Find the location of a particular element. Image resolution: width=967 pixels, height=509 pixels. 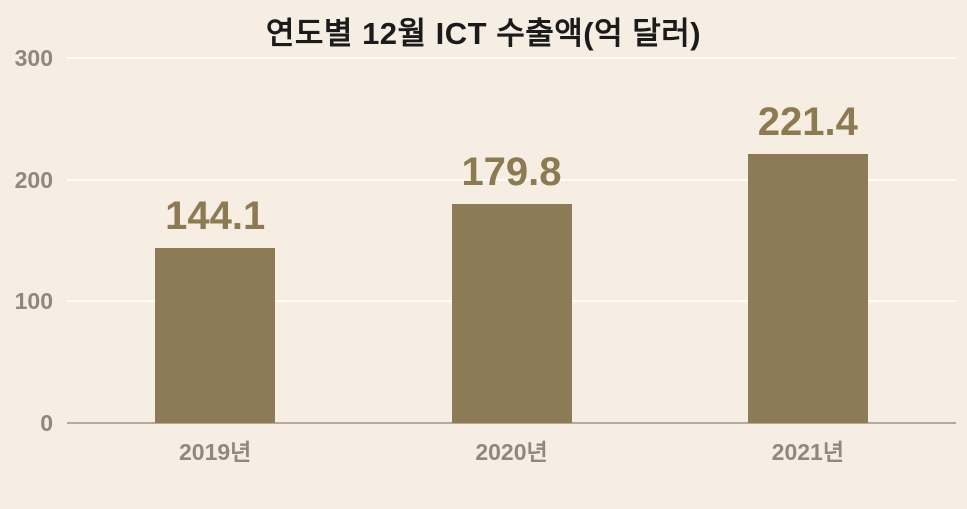

x-category-label-2020년: 2020년 is located at coordinates (511, 452).